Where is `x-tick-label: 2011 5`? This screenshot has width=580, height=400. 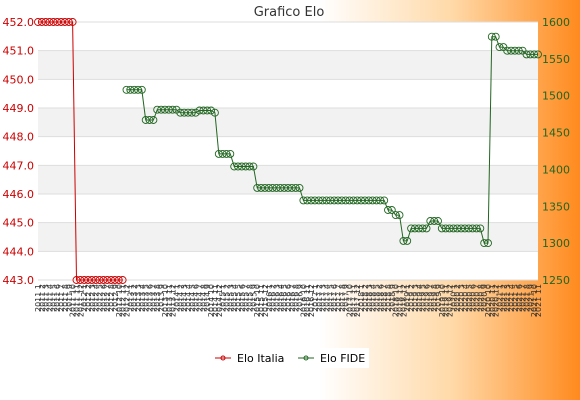
x-tick-label: 2011 5 is located at coordinates (53, 298).